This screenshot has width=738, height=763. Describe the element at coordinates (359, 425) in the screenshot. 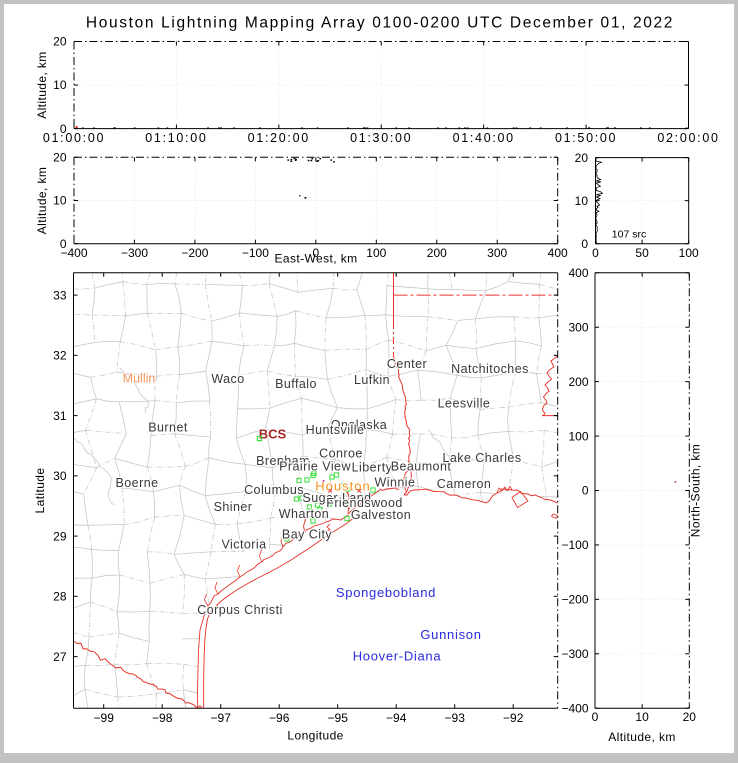

I see `svg-text: Onalaska` at that location.